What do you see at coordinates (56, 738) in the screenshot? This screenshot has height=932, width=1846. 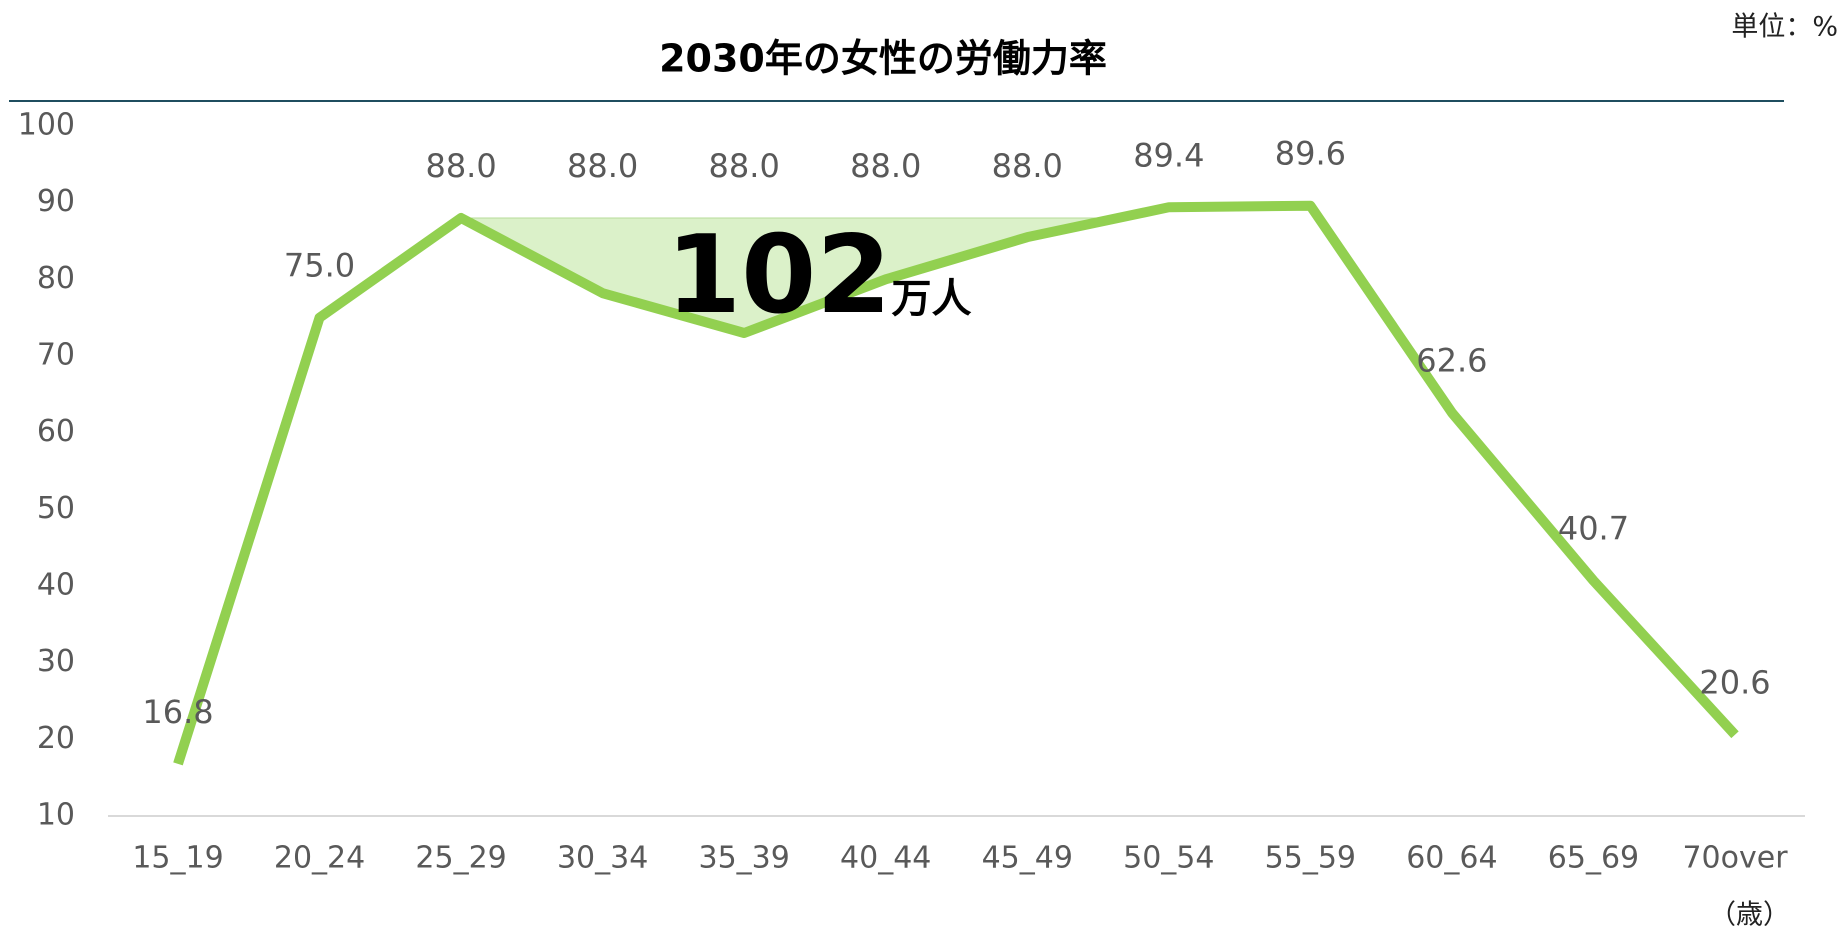 I see `y-tick-label: 20` at bounding box center [56, 738].